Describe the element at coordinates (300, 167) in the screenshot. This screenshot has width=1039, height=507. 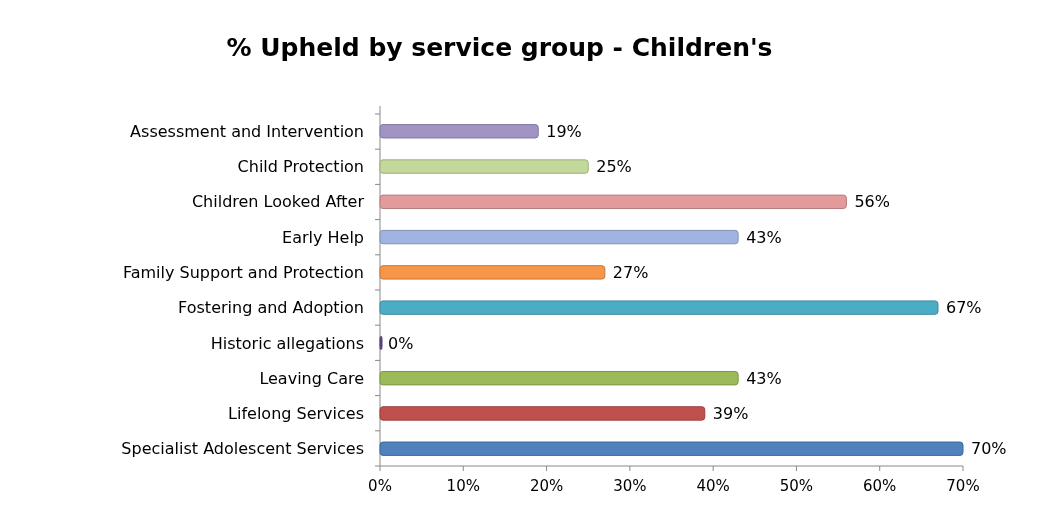
I see `y-tick-label: Child Protection` at that location.